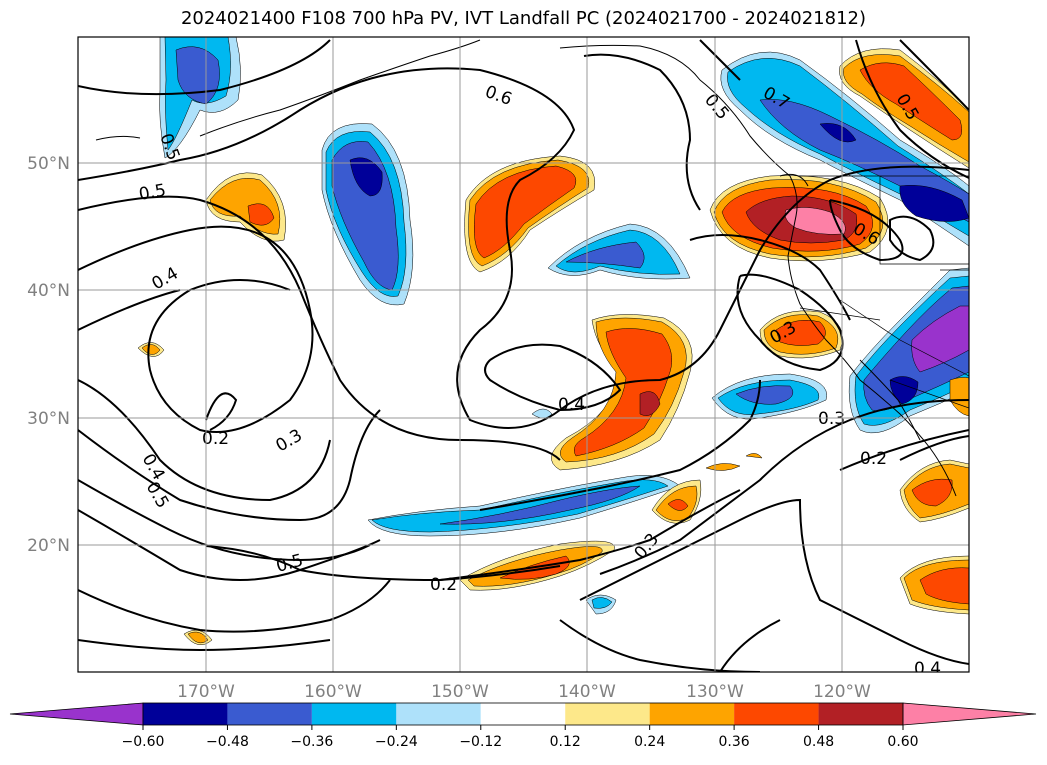  I want to click on lon-tick-label: 140°W, so click(587, 692).